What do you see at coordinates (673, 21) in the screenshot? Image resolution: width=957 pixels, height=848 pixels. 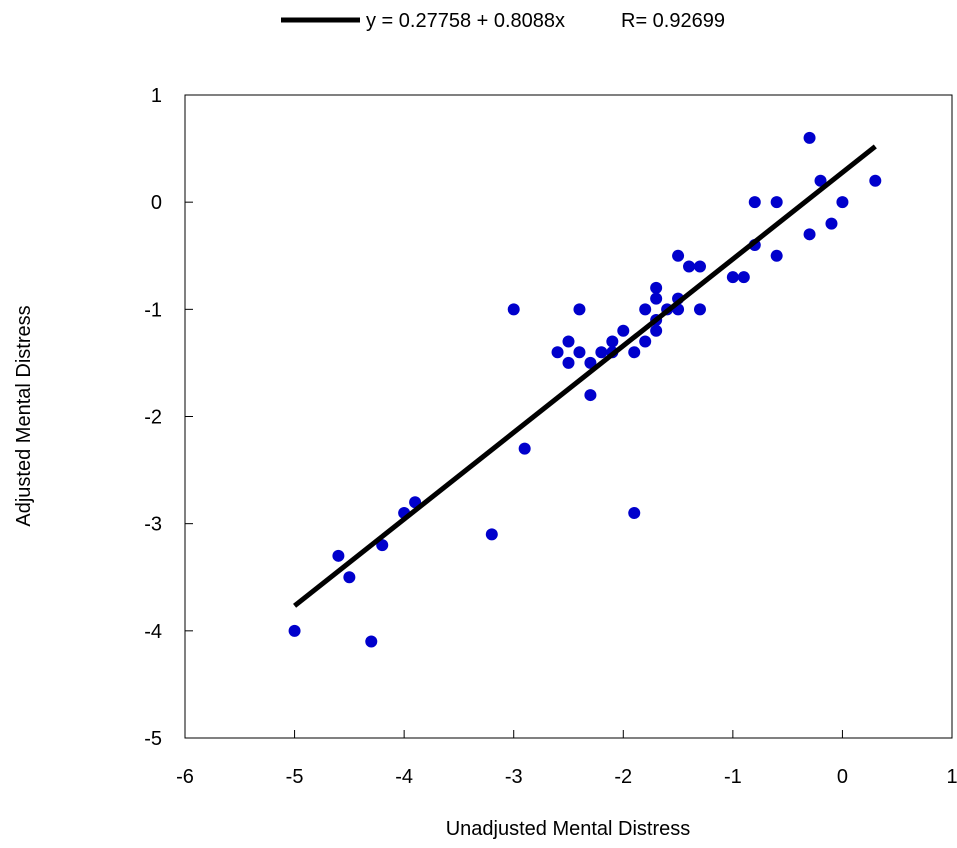 I see `legend-r-value: R= 0.92699` at bounding box center [673, 21].